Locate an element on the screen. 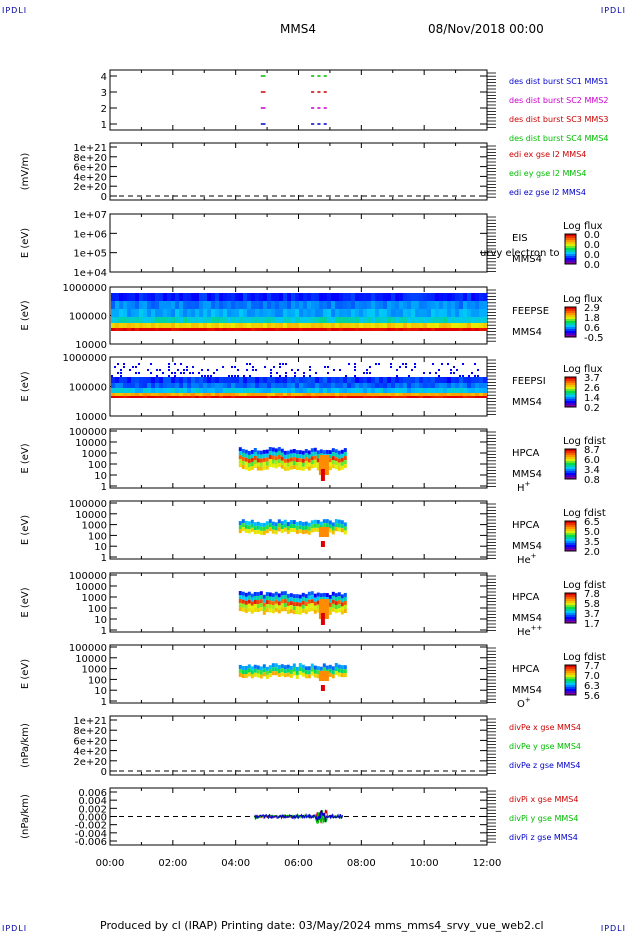  colorbar-tick-label: 3.4 is located at coordinates (592, 470).